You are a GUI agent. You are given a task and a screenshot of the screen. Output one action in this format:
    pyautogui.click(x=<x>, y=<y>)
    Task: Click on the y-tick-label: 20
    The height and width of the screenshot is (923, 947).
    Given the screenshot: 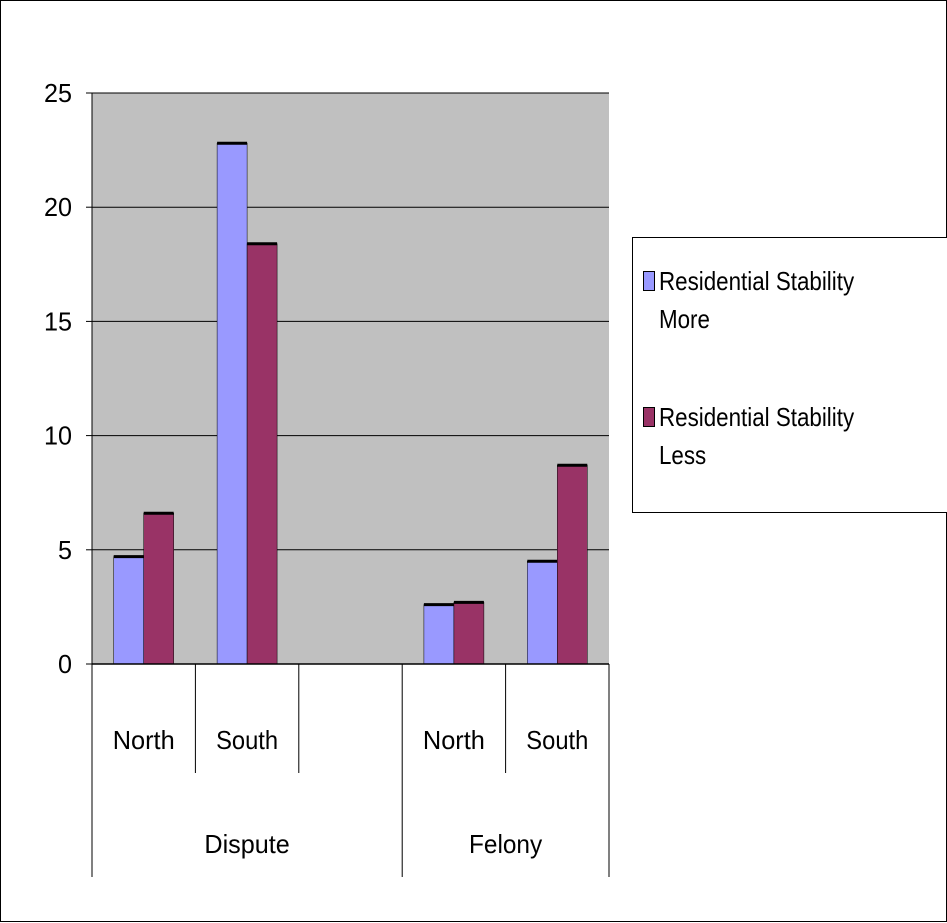 What is the action you would take?
    pyautogui.click(x=58, y=207)
    